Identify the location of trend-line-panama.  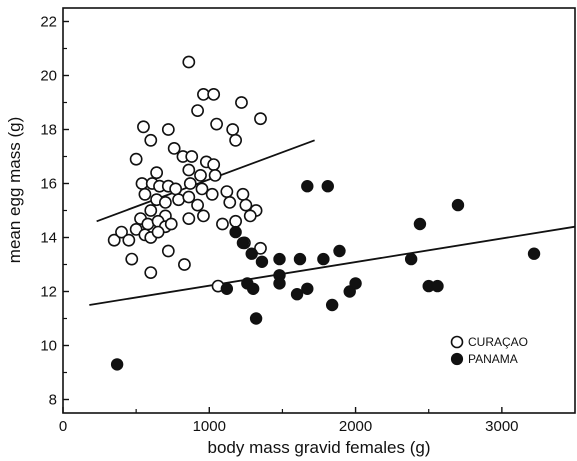
(332, 265).